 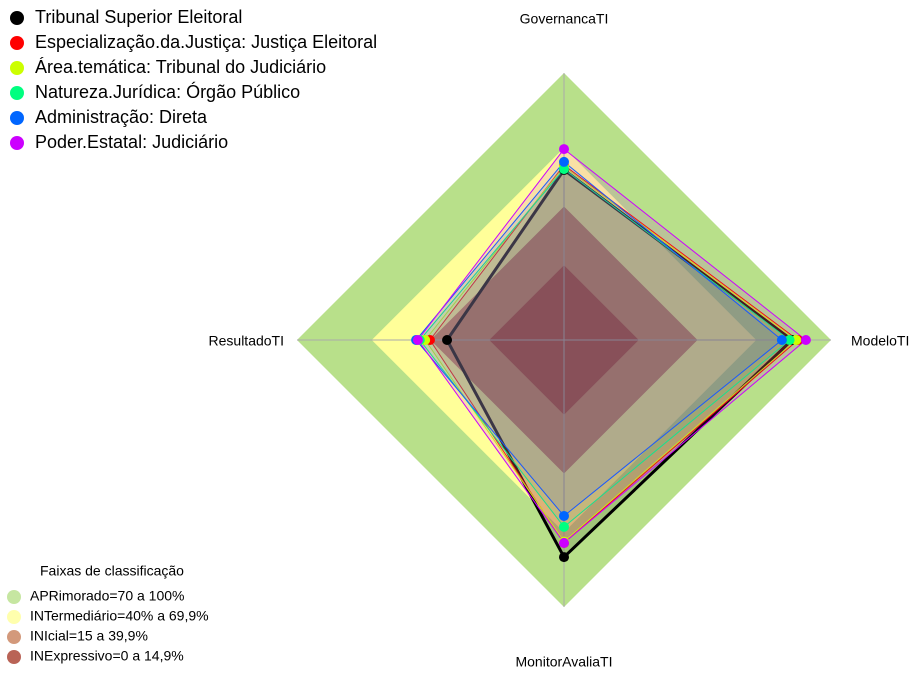 I want to click on legend-label: Área.temática: Tribunal do Judiciário, so click(x=180, y=67).